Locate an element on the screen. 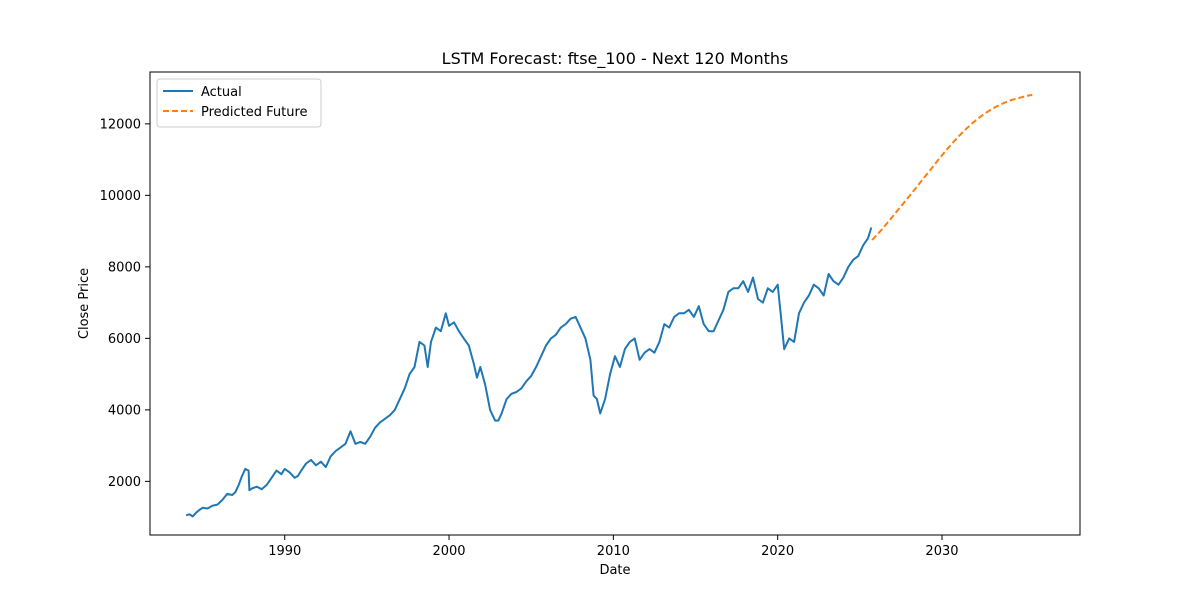 Image resolution: width=1200 pixels, height=600 pixels. y-axis: 2000 4000 6000 8000 10000 12000 is located at coordinates (125, 303).